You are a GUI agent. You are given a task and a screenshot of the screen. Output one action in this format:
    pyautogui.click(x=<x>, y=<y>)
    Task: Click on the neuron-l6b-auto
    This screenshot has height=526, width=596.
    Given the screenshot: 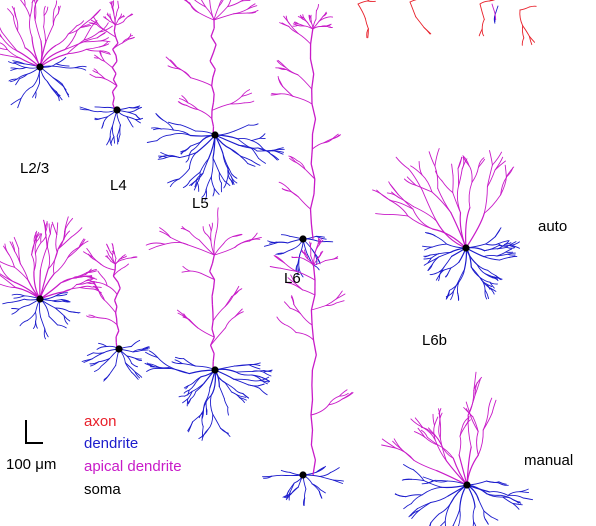 What is the action you would take?
    pyautogui.click(x=446, y=224)
    